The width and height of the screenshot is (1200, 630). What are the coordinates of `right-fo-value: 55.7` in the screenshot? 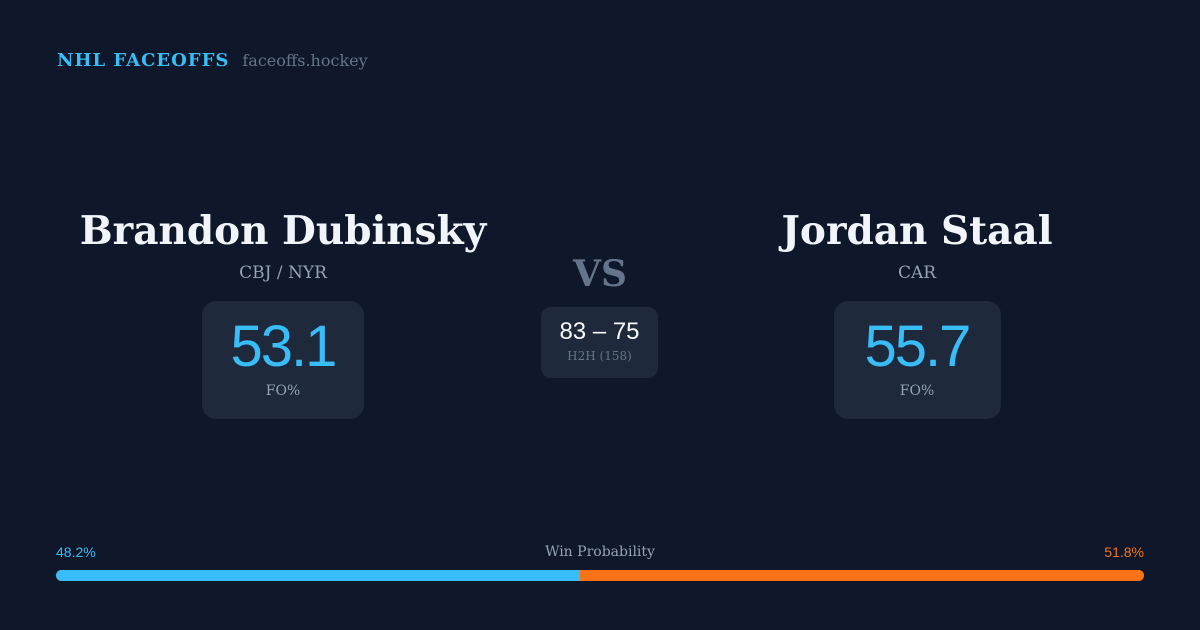 It's located at (918, 346).